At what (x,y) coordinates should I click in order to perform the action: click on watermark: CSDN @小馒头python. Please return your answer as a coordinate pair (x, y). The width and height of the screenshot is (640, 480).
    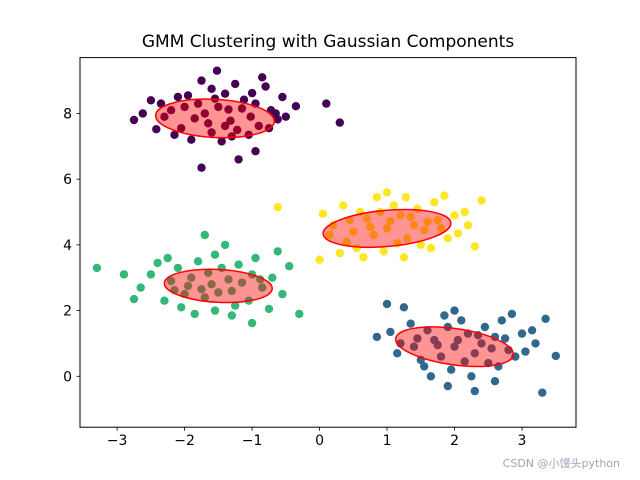
    Looking at the image, I should click on (561, 463).